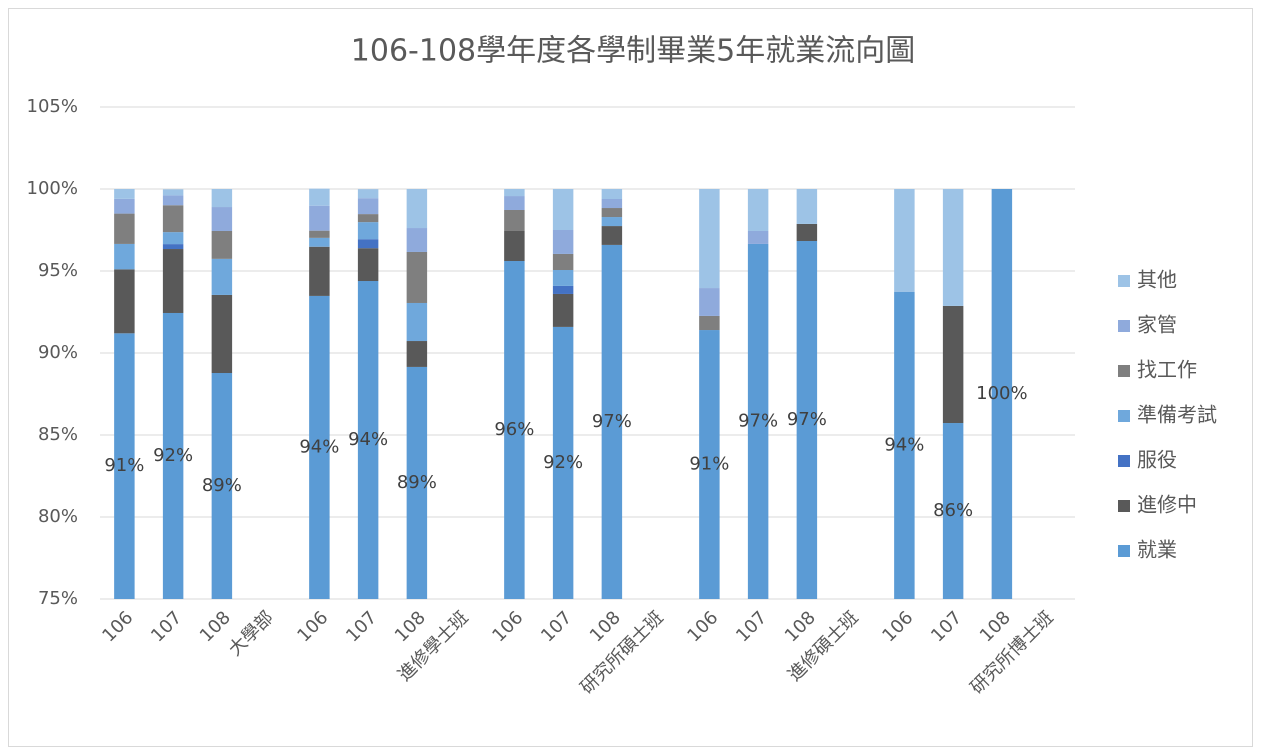 The image size is (1261, 754). I want to click on chart-title: 106-108學年度各學制畢業5年就業流向圖, so click(633, 51).